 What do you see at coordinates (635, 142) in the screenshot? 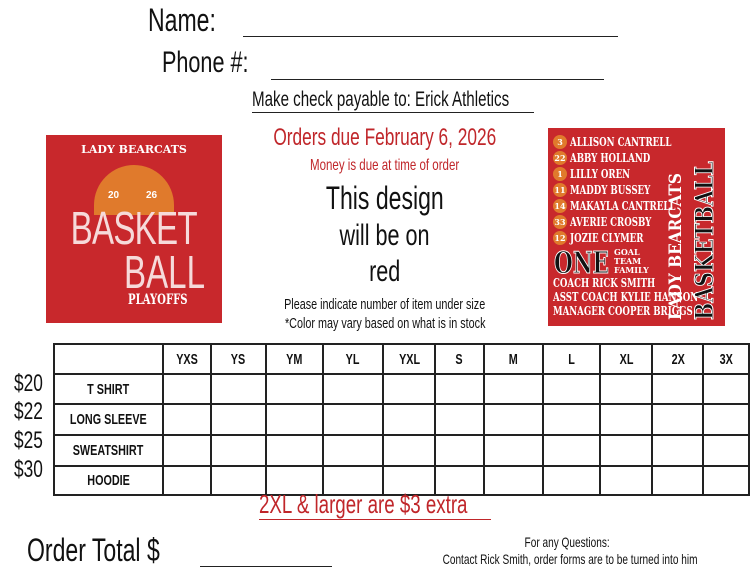
I see `roster-player: 3 ALLISON CANTRELL` at bounding box center [635, 142].